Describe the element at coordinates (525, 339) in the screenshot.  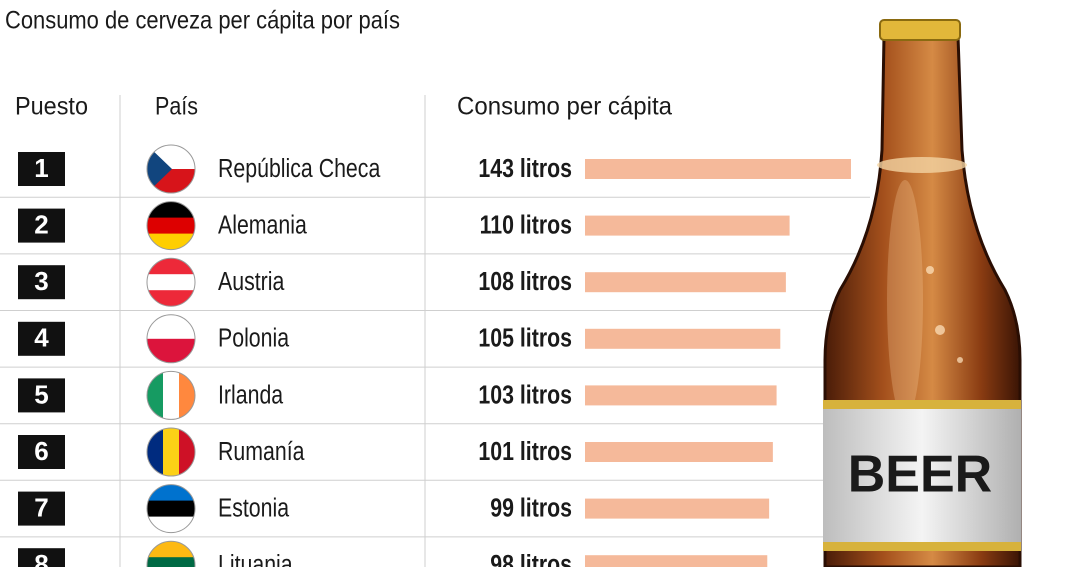
I see `value-label: 105 litros` at that location.